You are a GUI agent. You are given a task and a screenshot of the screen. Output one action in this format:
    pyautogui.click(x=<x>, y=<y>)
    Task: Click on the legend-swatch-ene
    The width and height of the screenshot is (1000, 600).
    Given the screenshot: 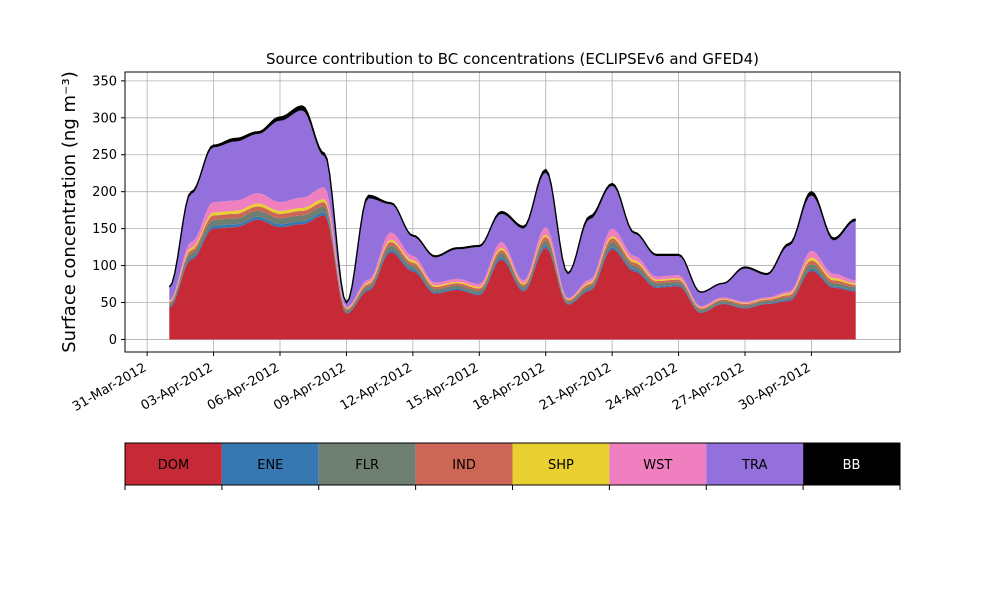 What is the action you would take?
    pyautogui.click(x=270, y=464)
    